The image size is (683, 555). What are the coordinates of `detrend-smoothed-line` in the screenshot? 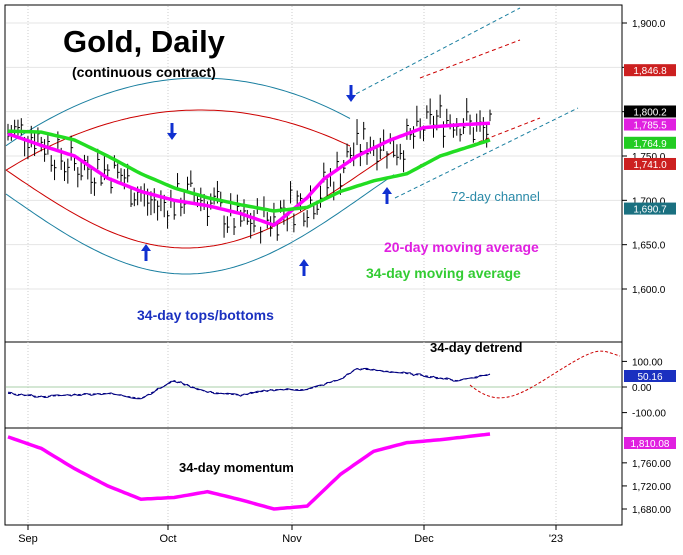 It's located at (249, 384).